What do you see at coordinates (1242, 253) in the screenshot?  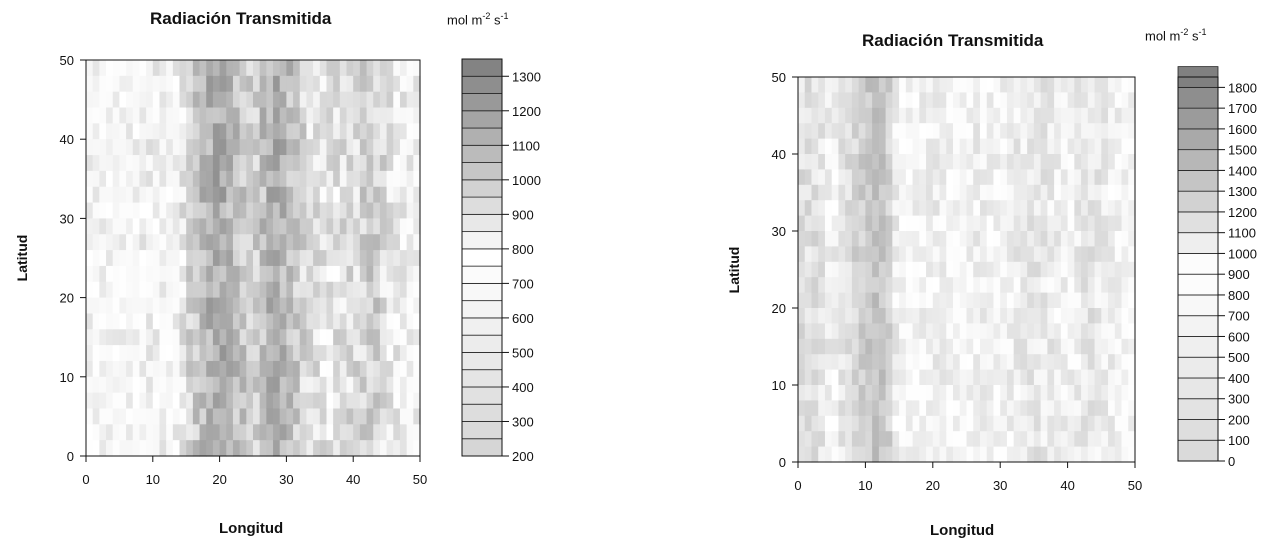 I see `colorbar-tick-label: 1000` at bounding box center [1242, 253].